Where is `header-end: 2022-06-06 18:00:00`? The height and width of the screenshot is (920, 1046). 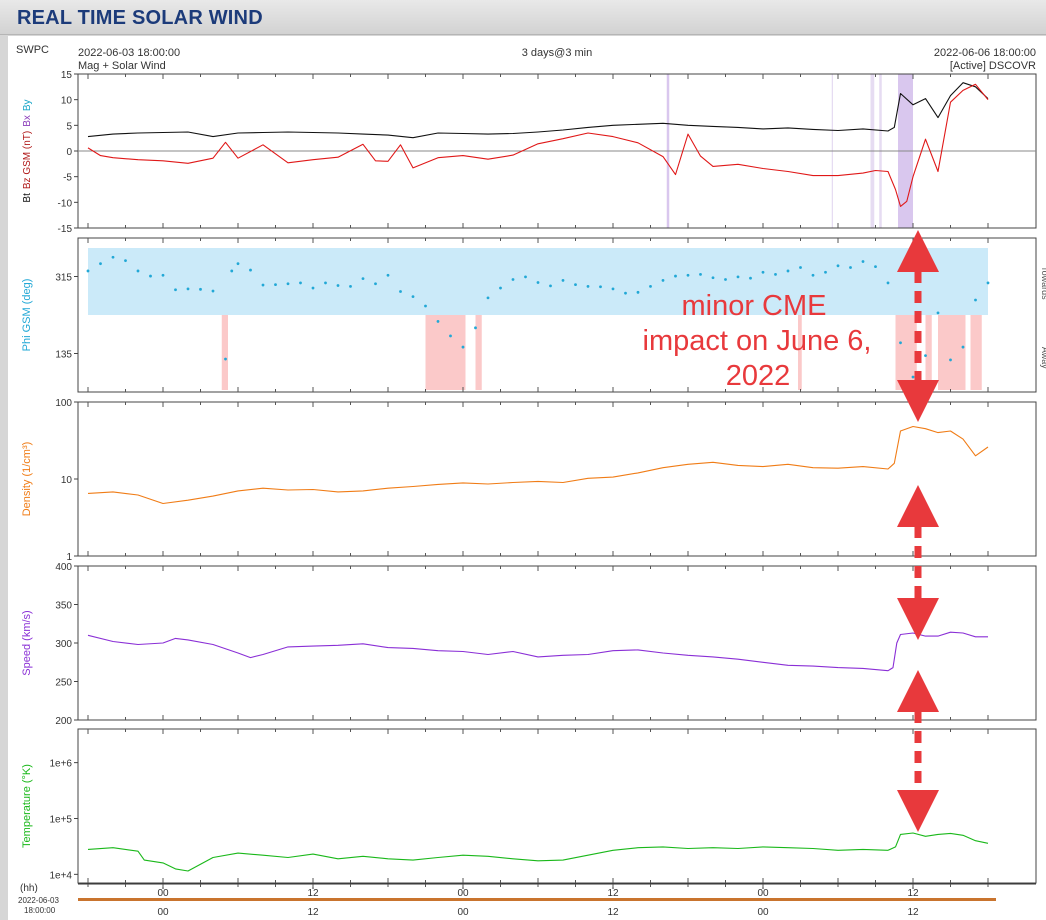 header-end: 2022-06-06 18:00:00 is located at coordinates (985, 53).